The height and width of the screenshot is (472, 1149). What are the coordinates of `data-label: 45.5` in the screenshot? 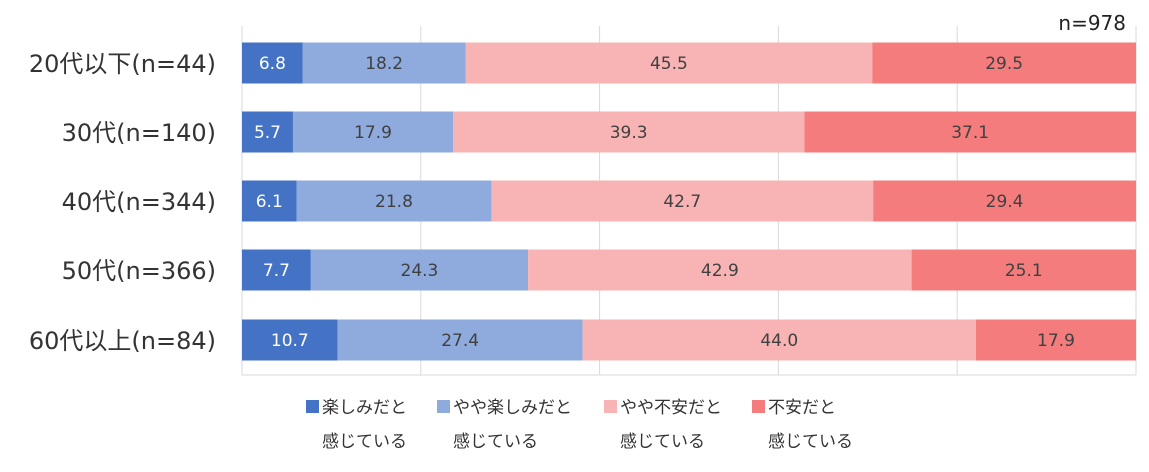 It's located at (669, 64).